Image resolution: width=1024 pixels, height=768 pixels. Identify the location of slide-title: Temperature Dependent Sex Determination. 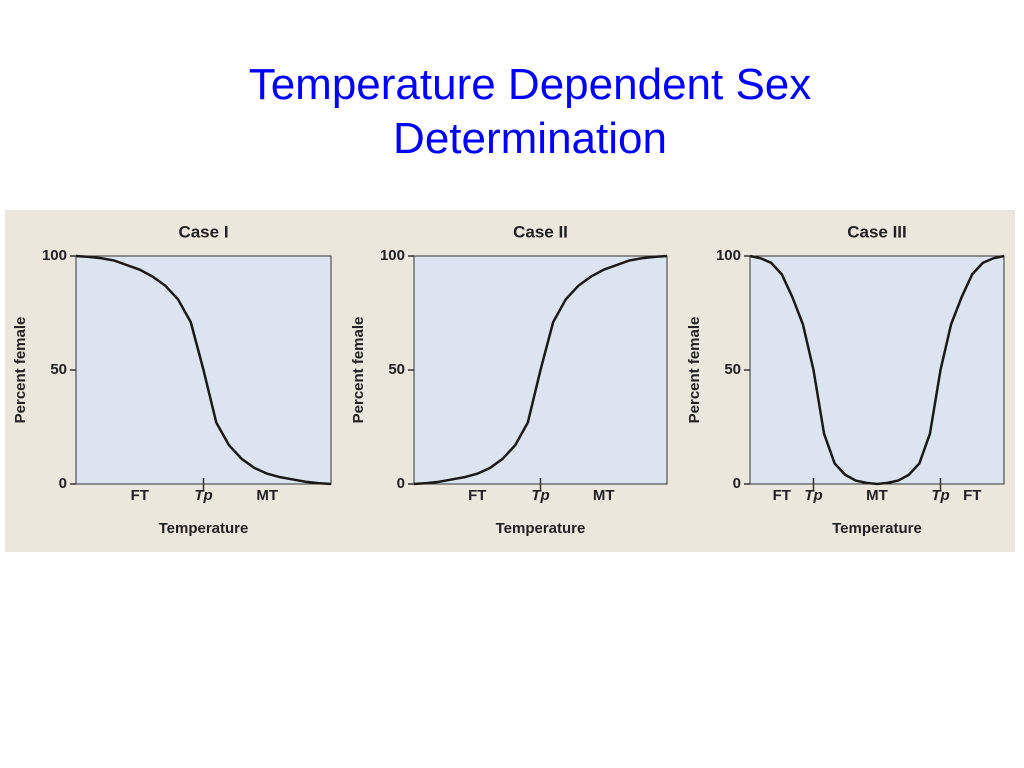
(530, 111).